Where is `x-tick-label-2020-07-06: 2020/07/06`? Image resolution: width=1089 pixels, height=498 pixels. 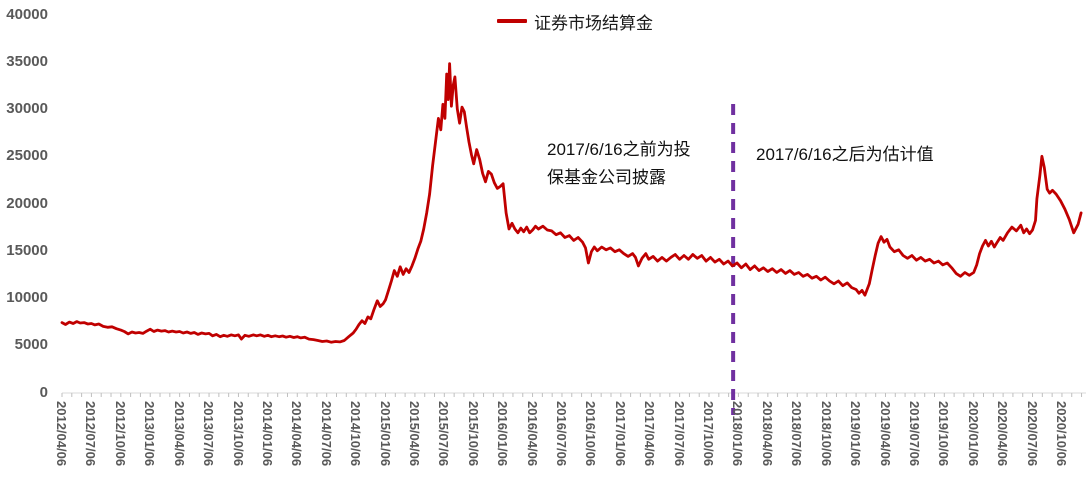 x-tick-label-2020-07-06: 2020/07/06 is located at coordinates (1032, 434).